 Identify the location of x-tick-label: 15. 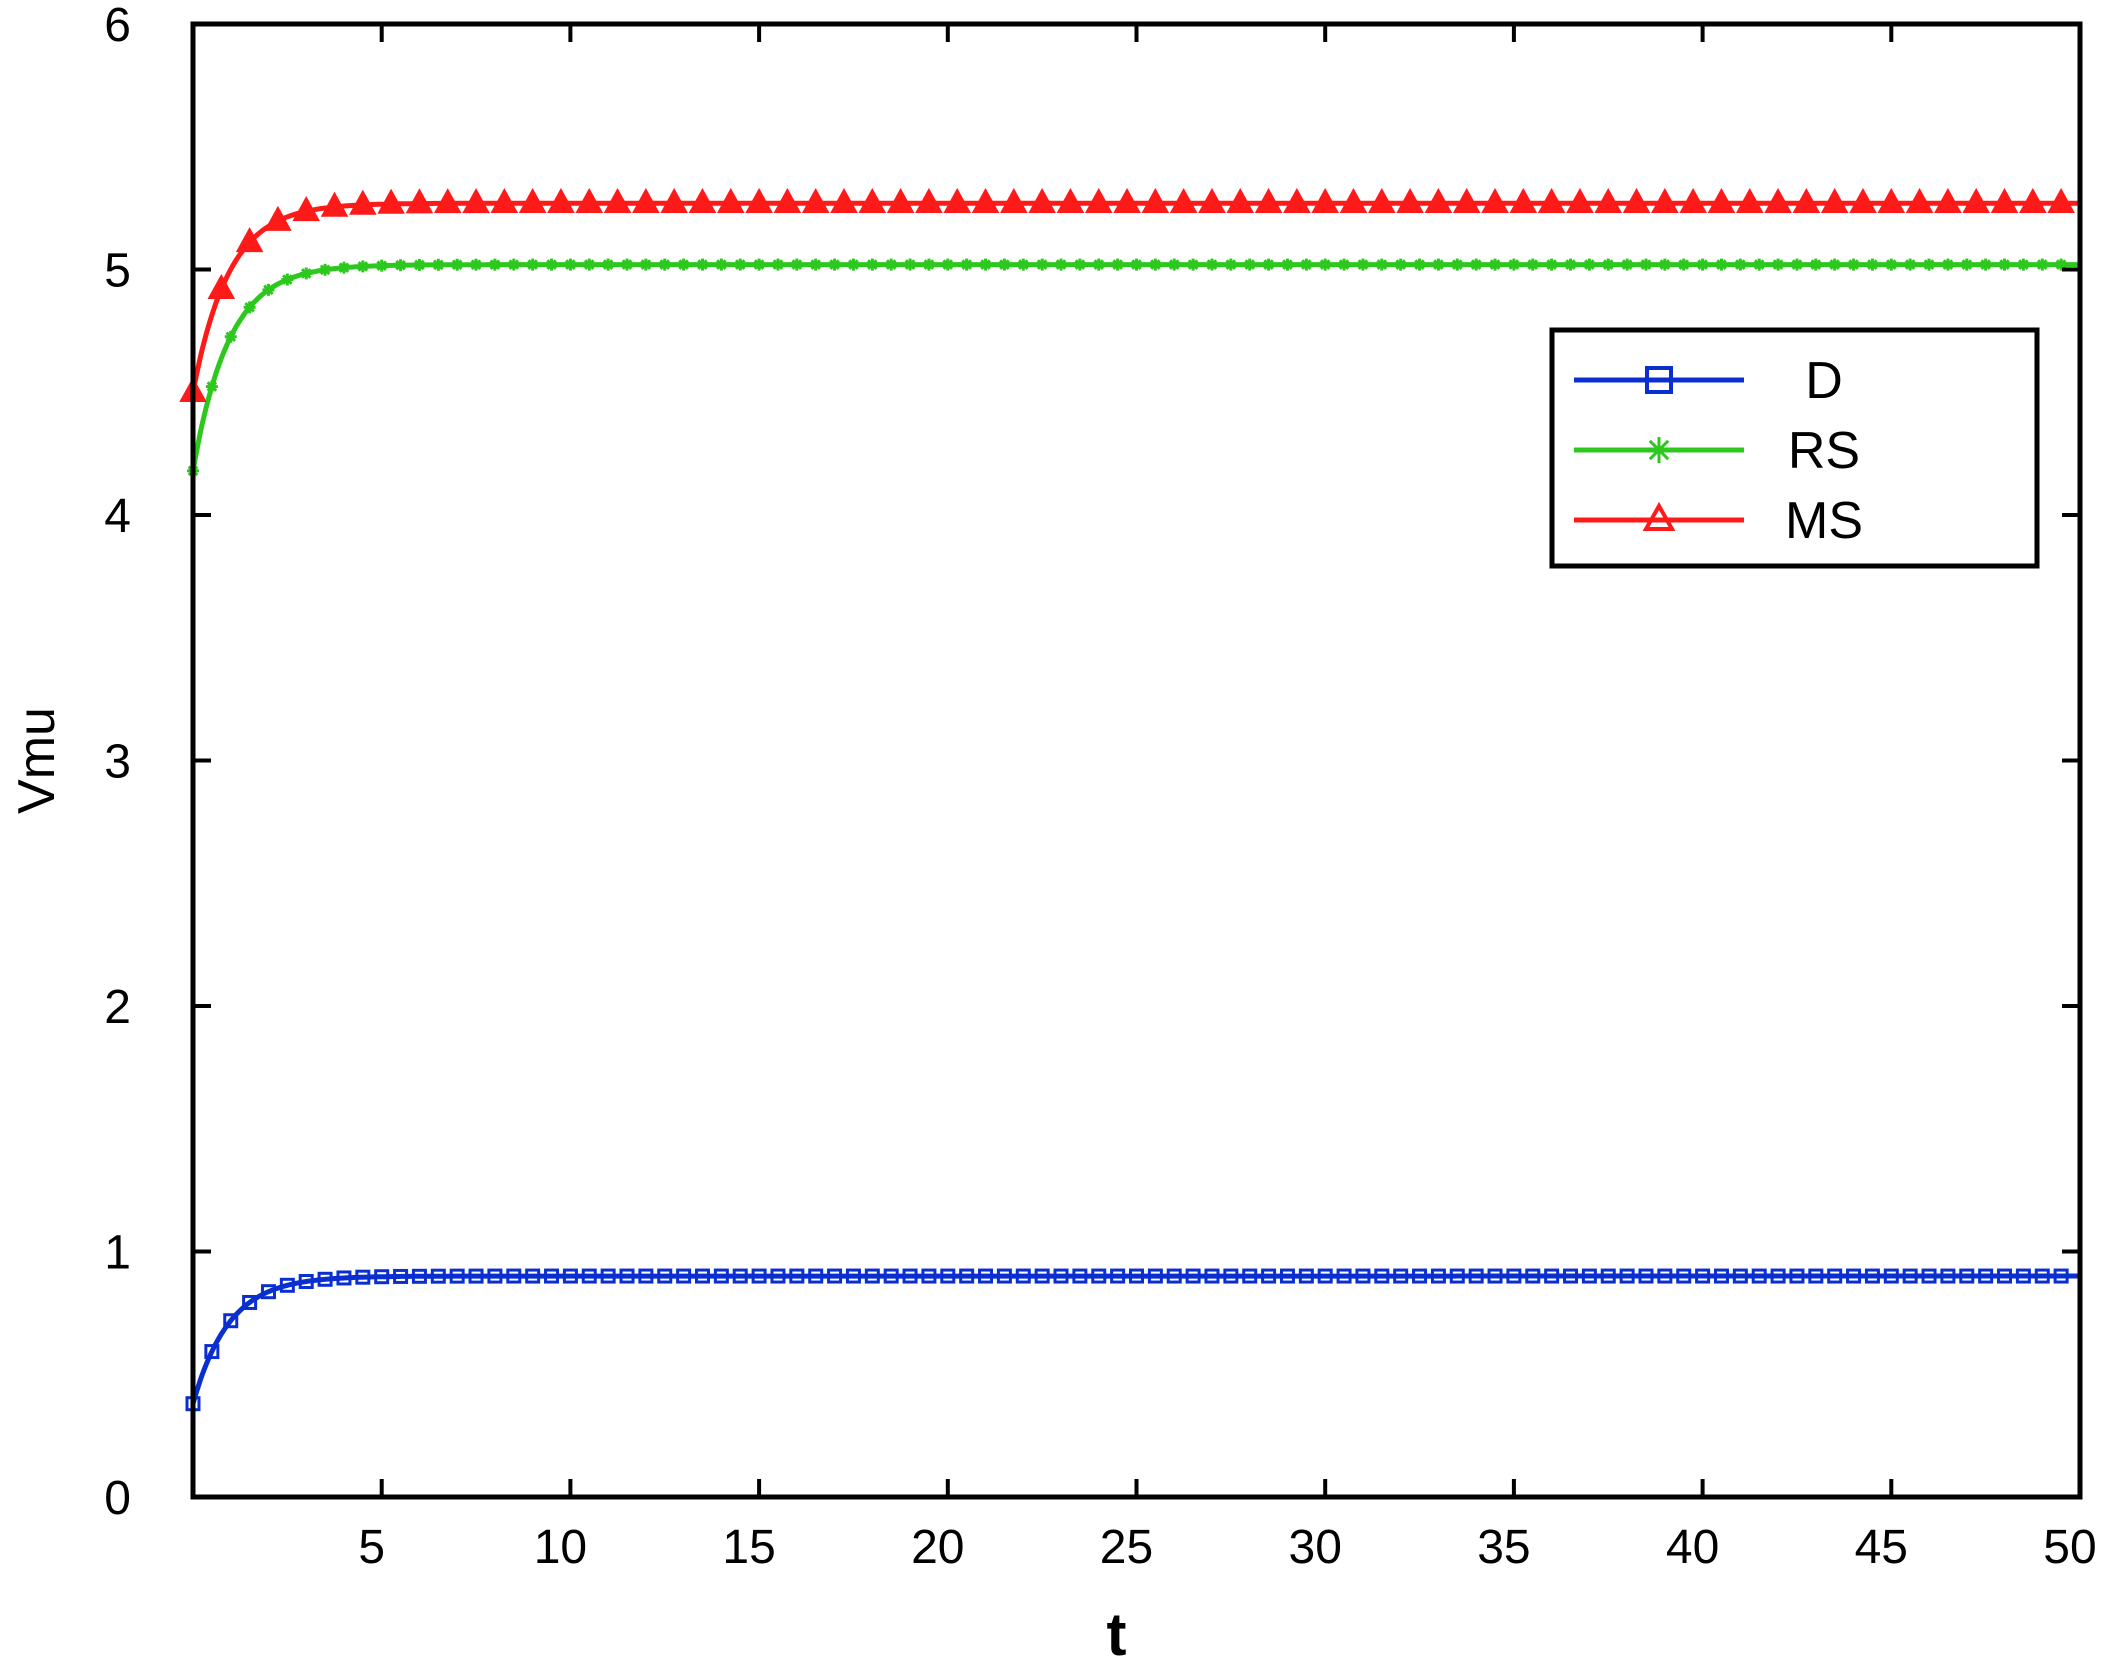
(748, 1547).